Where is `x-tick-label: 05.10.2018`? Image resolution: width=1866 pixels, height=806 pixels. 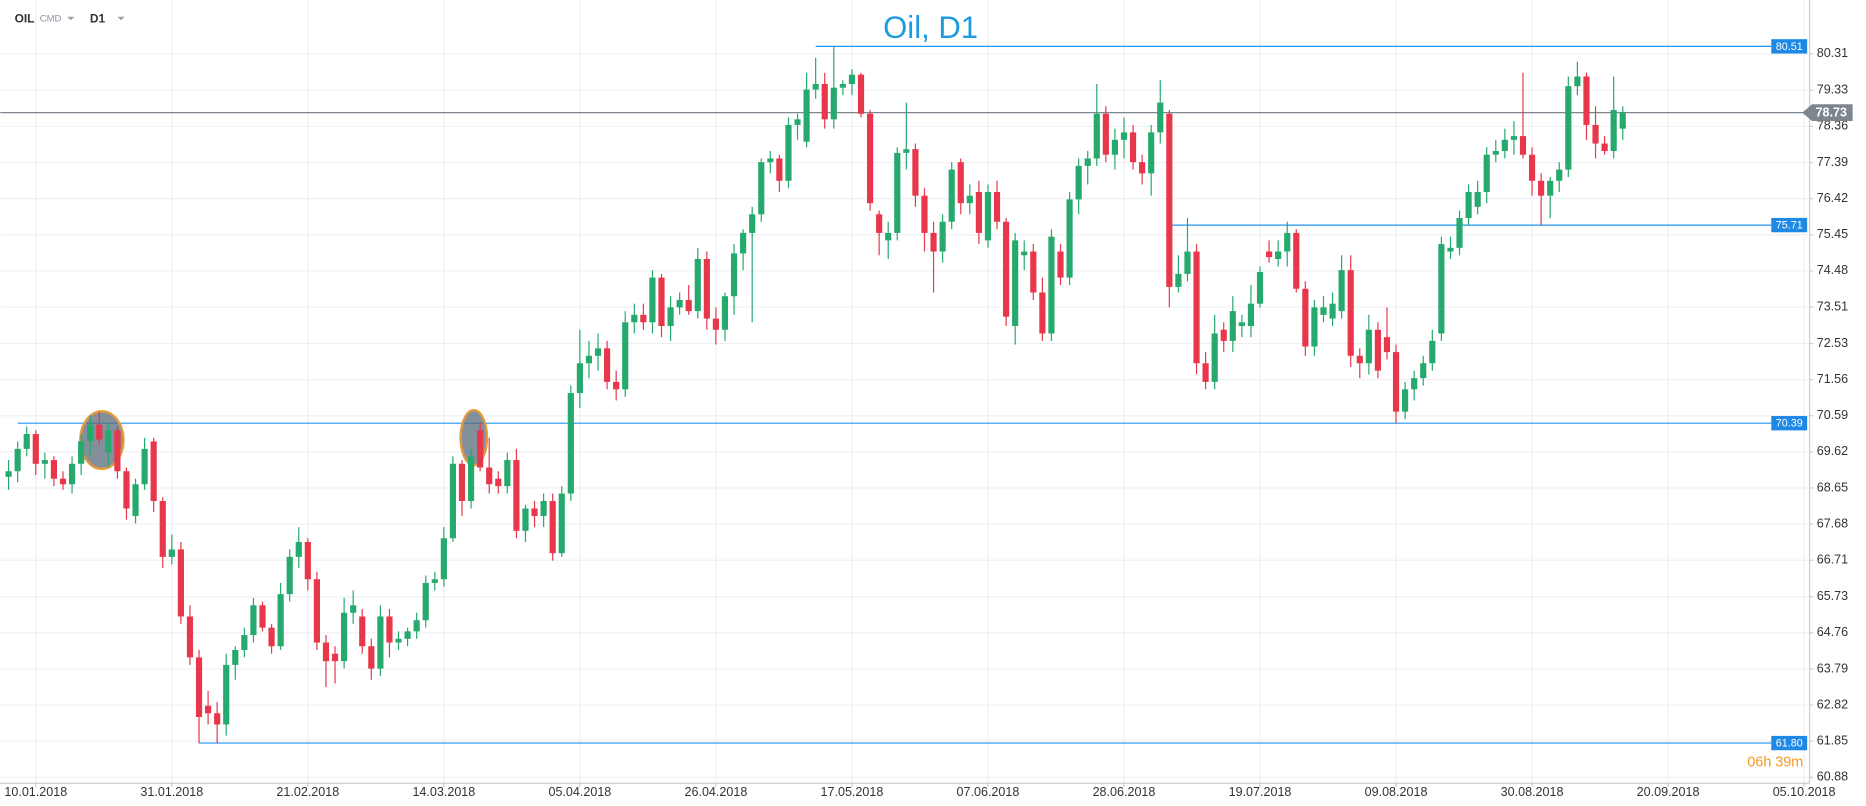 x-tick-label: 05.10.2018 is located at coordinates (1804, 792).